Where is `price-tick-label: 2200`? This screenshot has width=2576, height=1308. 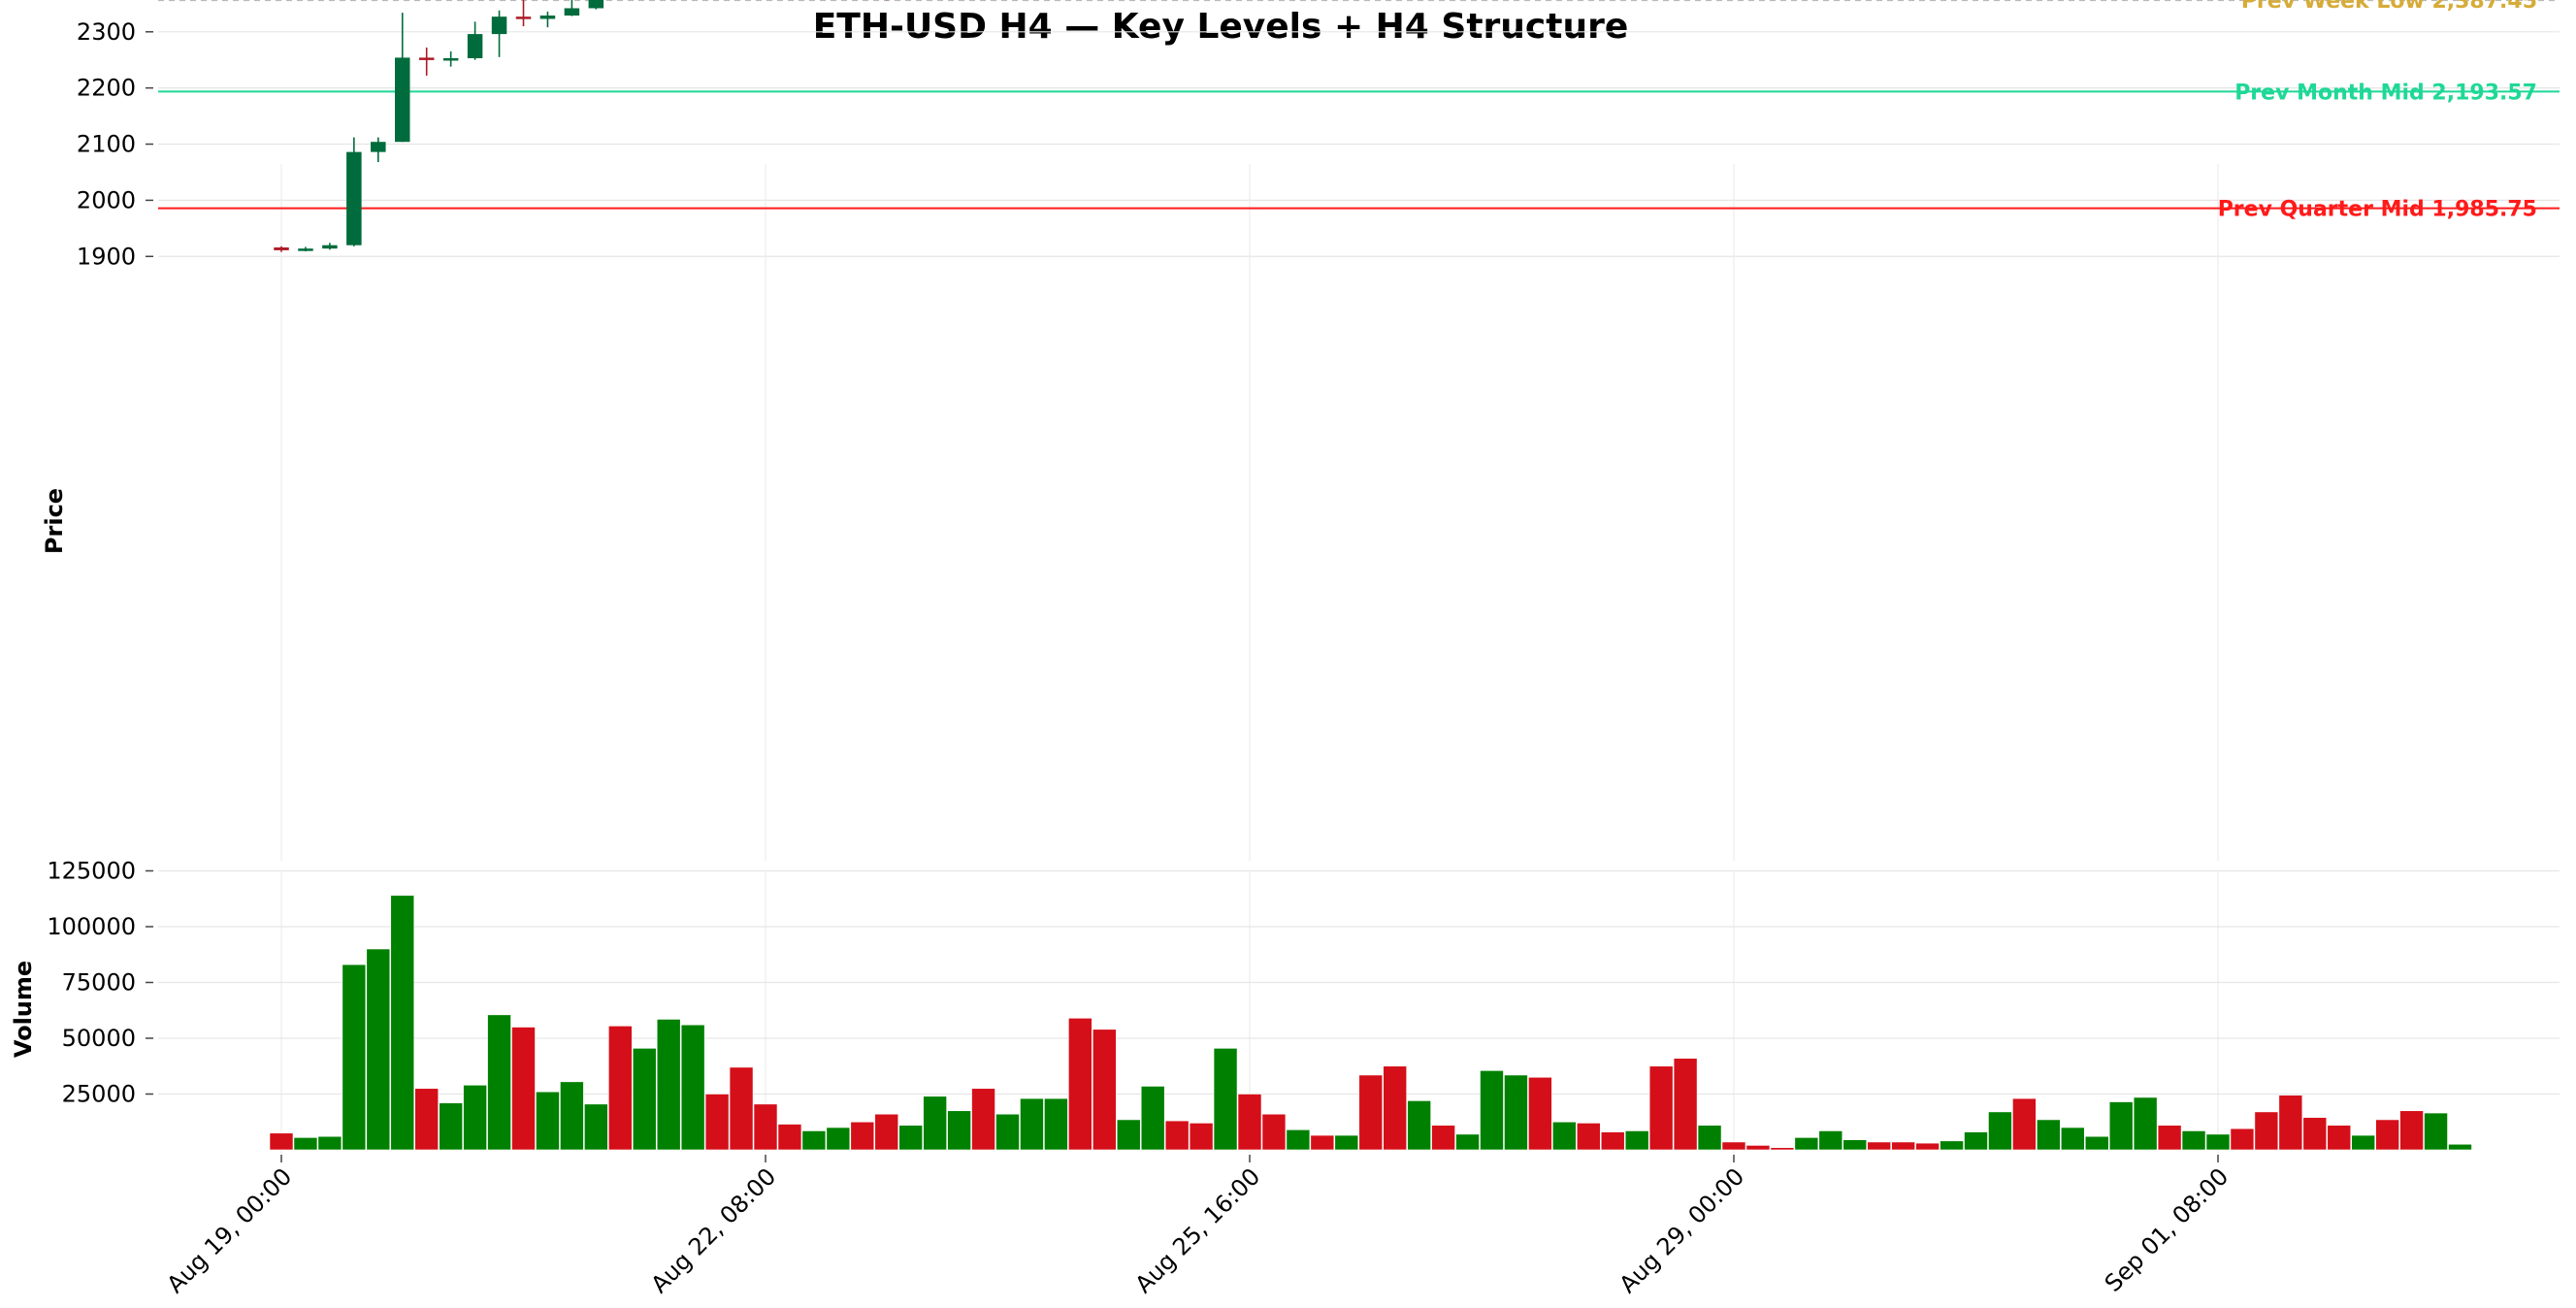
price-tick-label: 2200 is located at coordinates (106, 88).